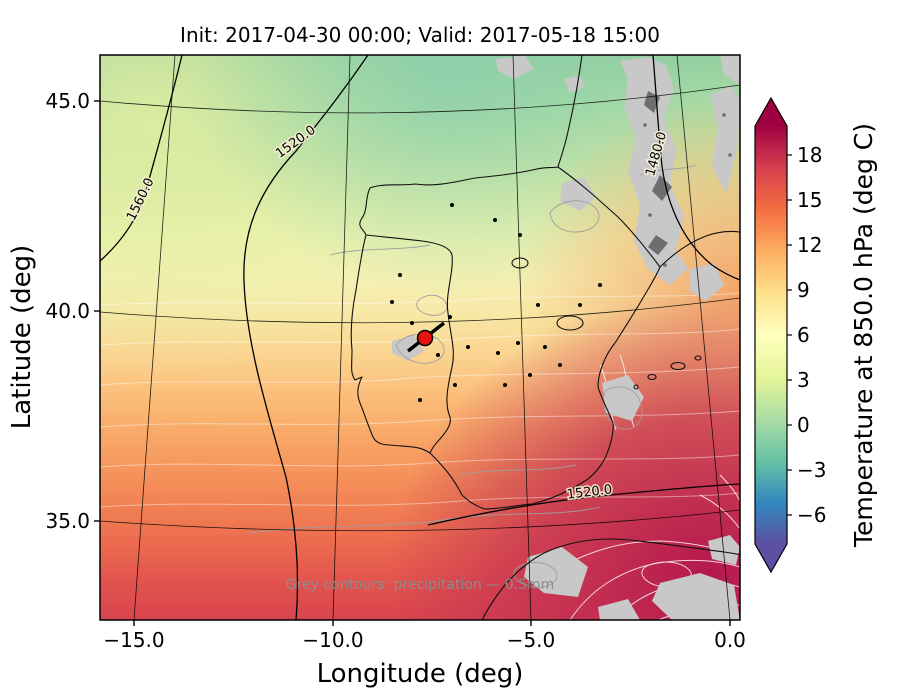 The image size is (900, 700). I want to click on forecast-marker-dot, so click(425, 338).